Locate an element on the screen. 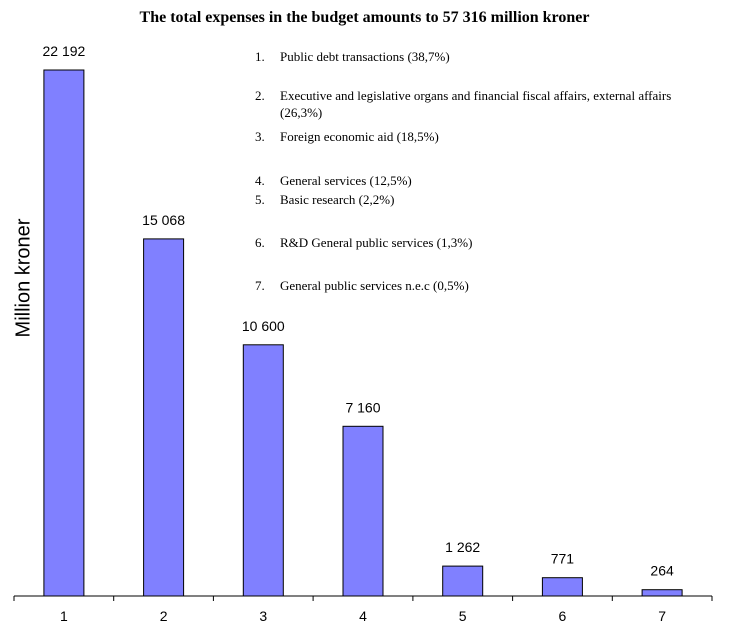 The image size is (729, 640). x-tick-label-5: 5 is located at coordinates (463, 616).